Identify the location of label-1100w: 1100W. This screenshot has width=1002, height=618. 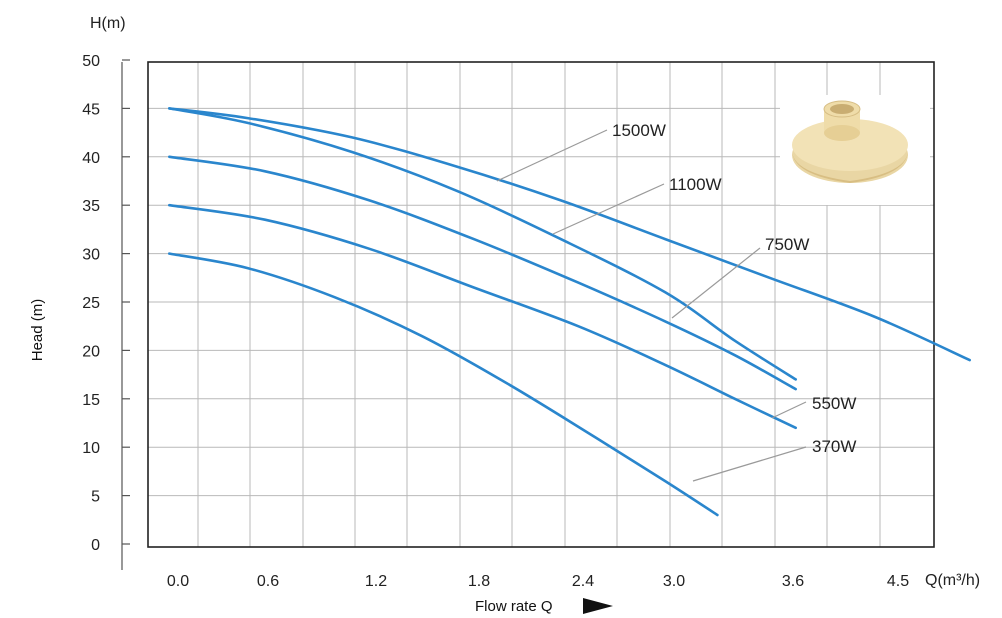
(695, 184).